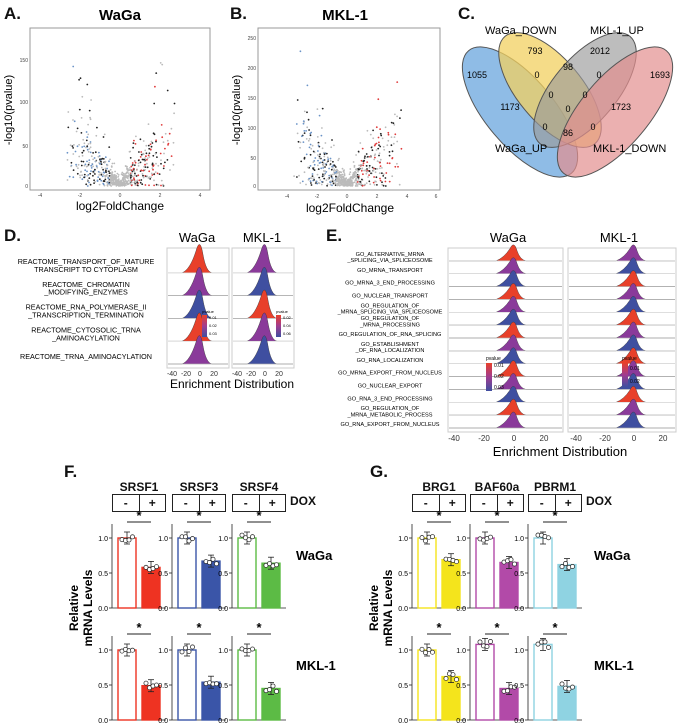 This screenshot has height=728, width=685. I want to click on ridge-term-label: GO_NUCLEAR_TRANSPORT, so click(390, 297).